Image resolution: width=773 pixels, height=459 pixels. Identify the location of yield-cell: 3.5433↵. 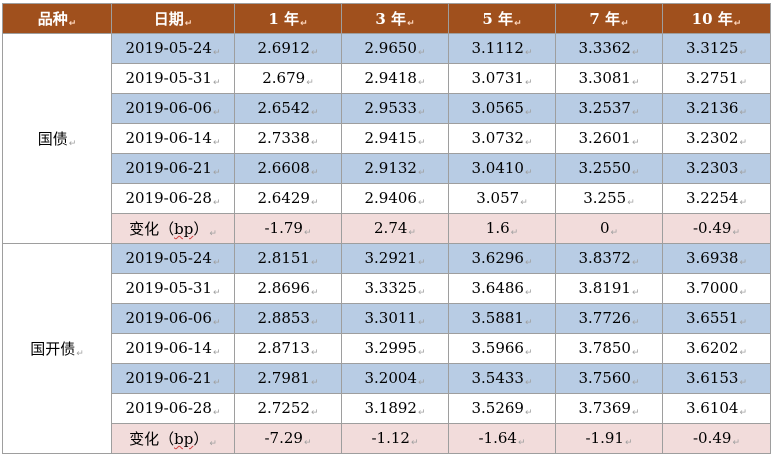
(502, 378).